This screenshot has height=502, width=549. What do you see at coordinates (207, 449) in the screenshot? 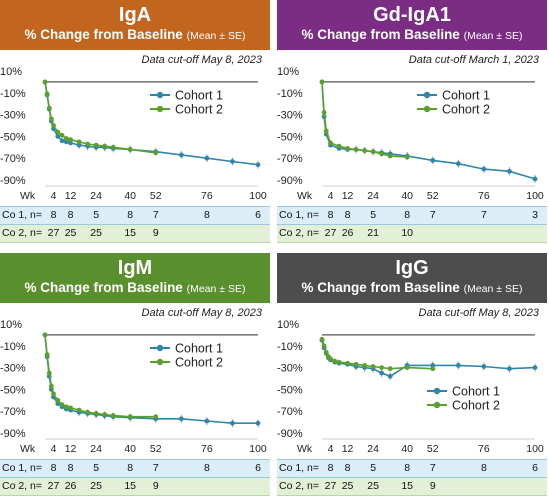
I see `x-tick-label: 76` at bounding box center [207, 449].